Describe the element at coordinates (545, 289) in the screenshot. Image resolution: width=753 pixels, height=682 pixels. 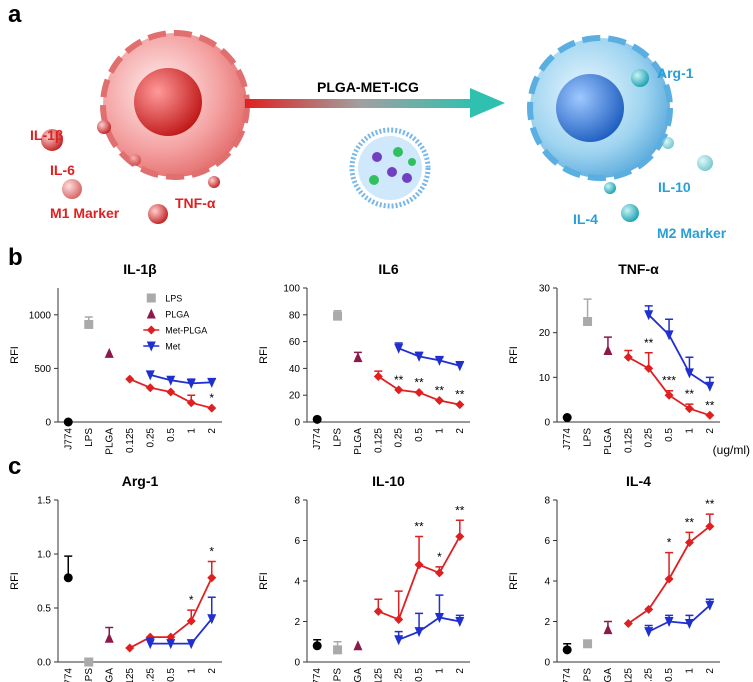
I see `y-tick-label: 30` at that location.